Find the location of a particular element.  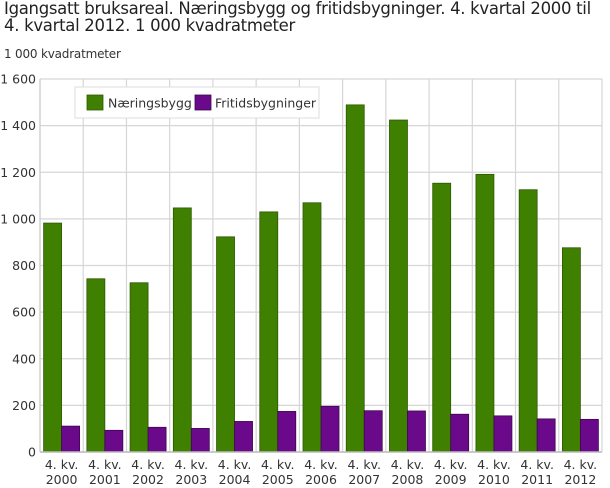

legend-swatch-naeringsbygg is located at coordinates (95, 102).